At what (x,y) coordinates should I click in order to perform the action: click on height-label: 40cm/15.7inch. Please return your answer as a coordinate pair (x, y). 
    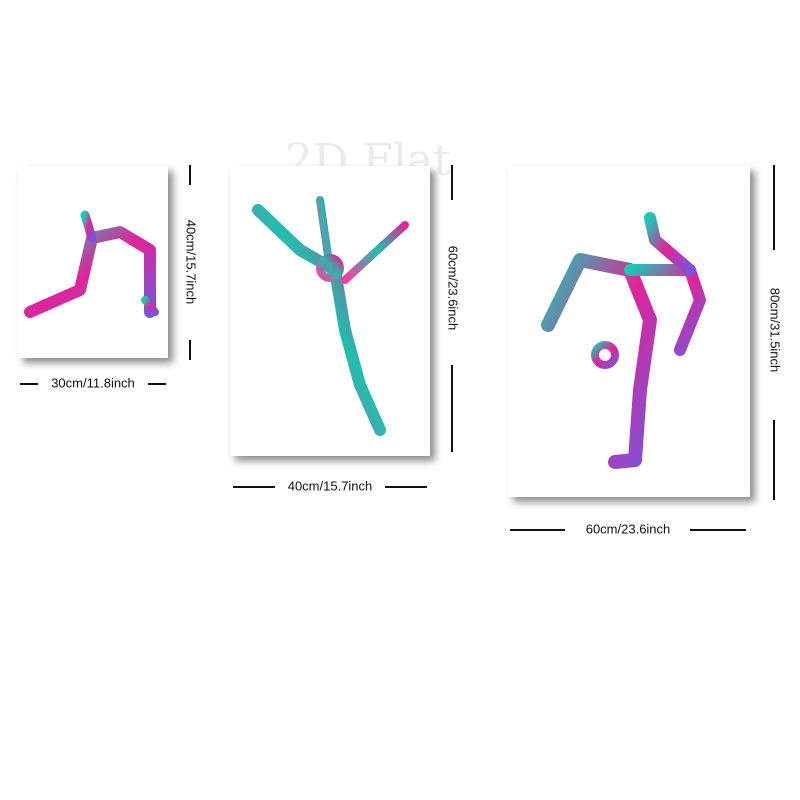
    Looking at the image, I should click on (191, 262).